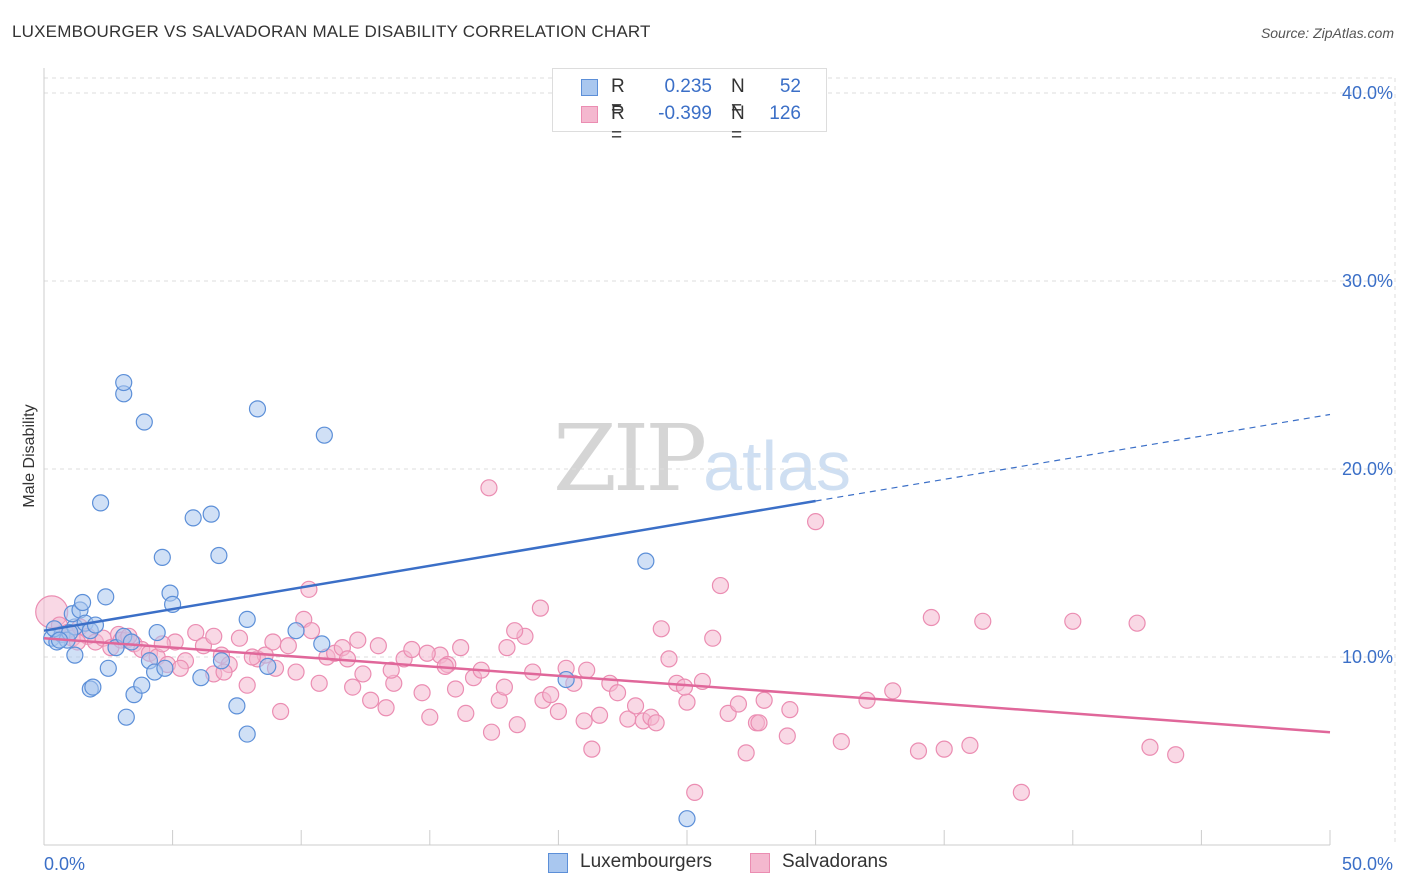 The image size is (1406, 892). What do you see at coordinates (1367, 864) in the screenshot?
I see `x-tick-label-max: 50.0%` at bounding box center [1367, 864].